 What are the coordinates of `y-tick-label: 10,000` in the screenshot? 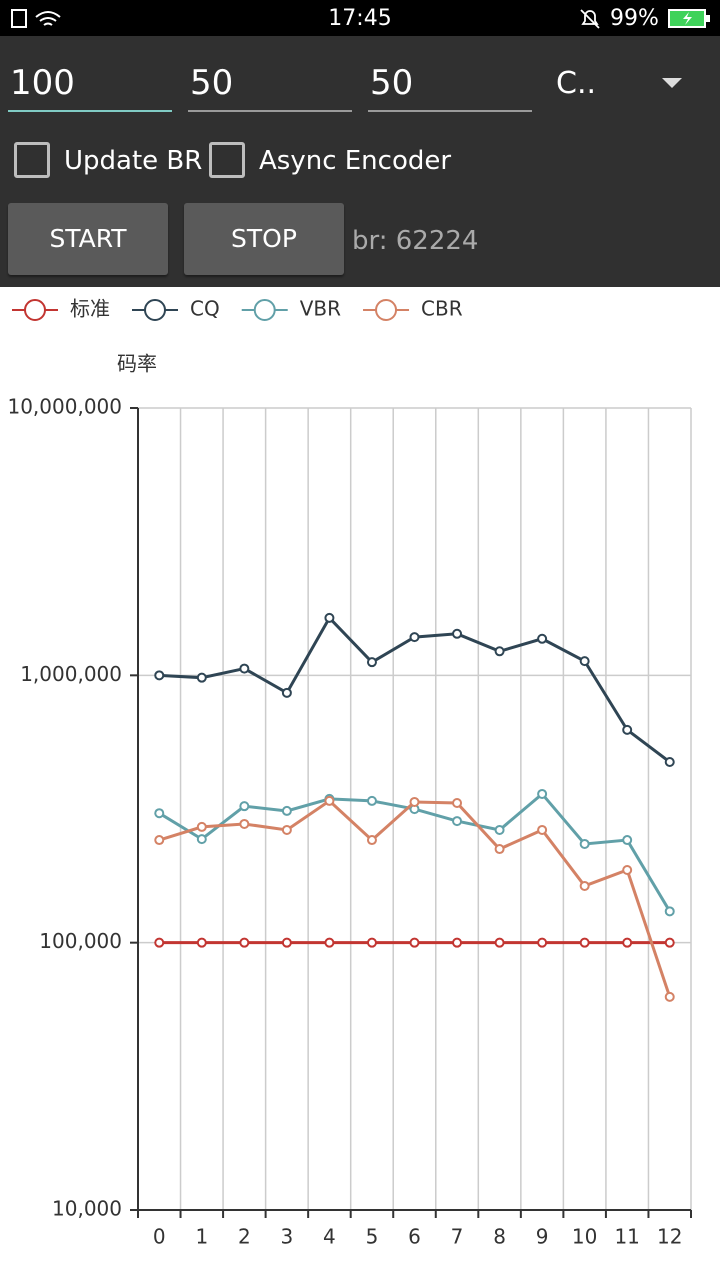 It's located at (87, 1209).